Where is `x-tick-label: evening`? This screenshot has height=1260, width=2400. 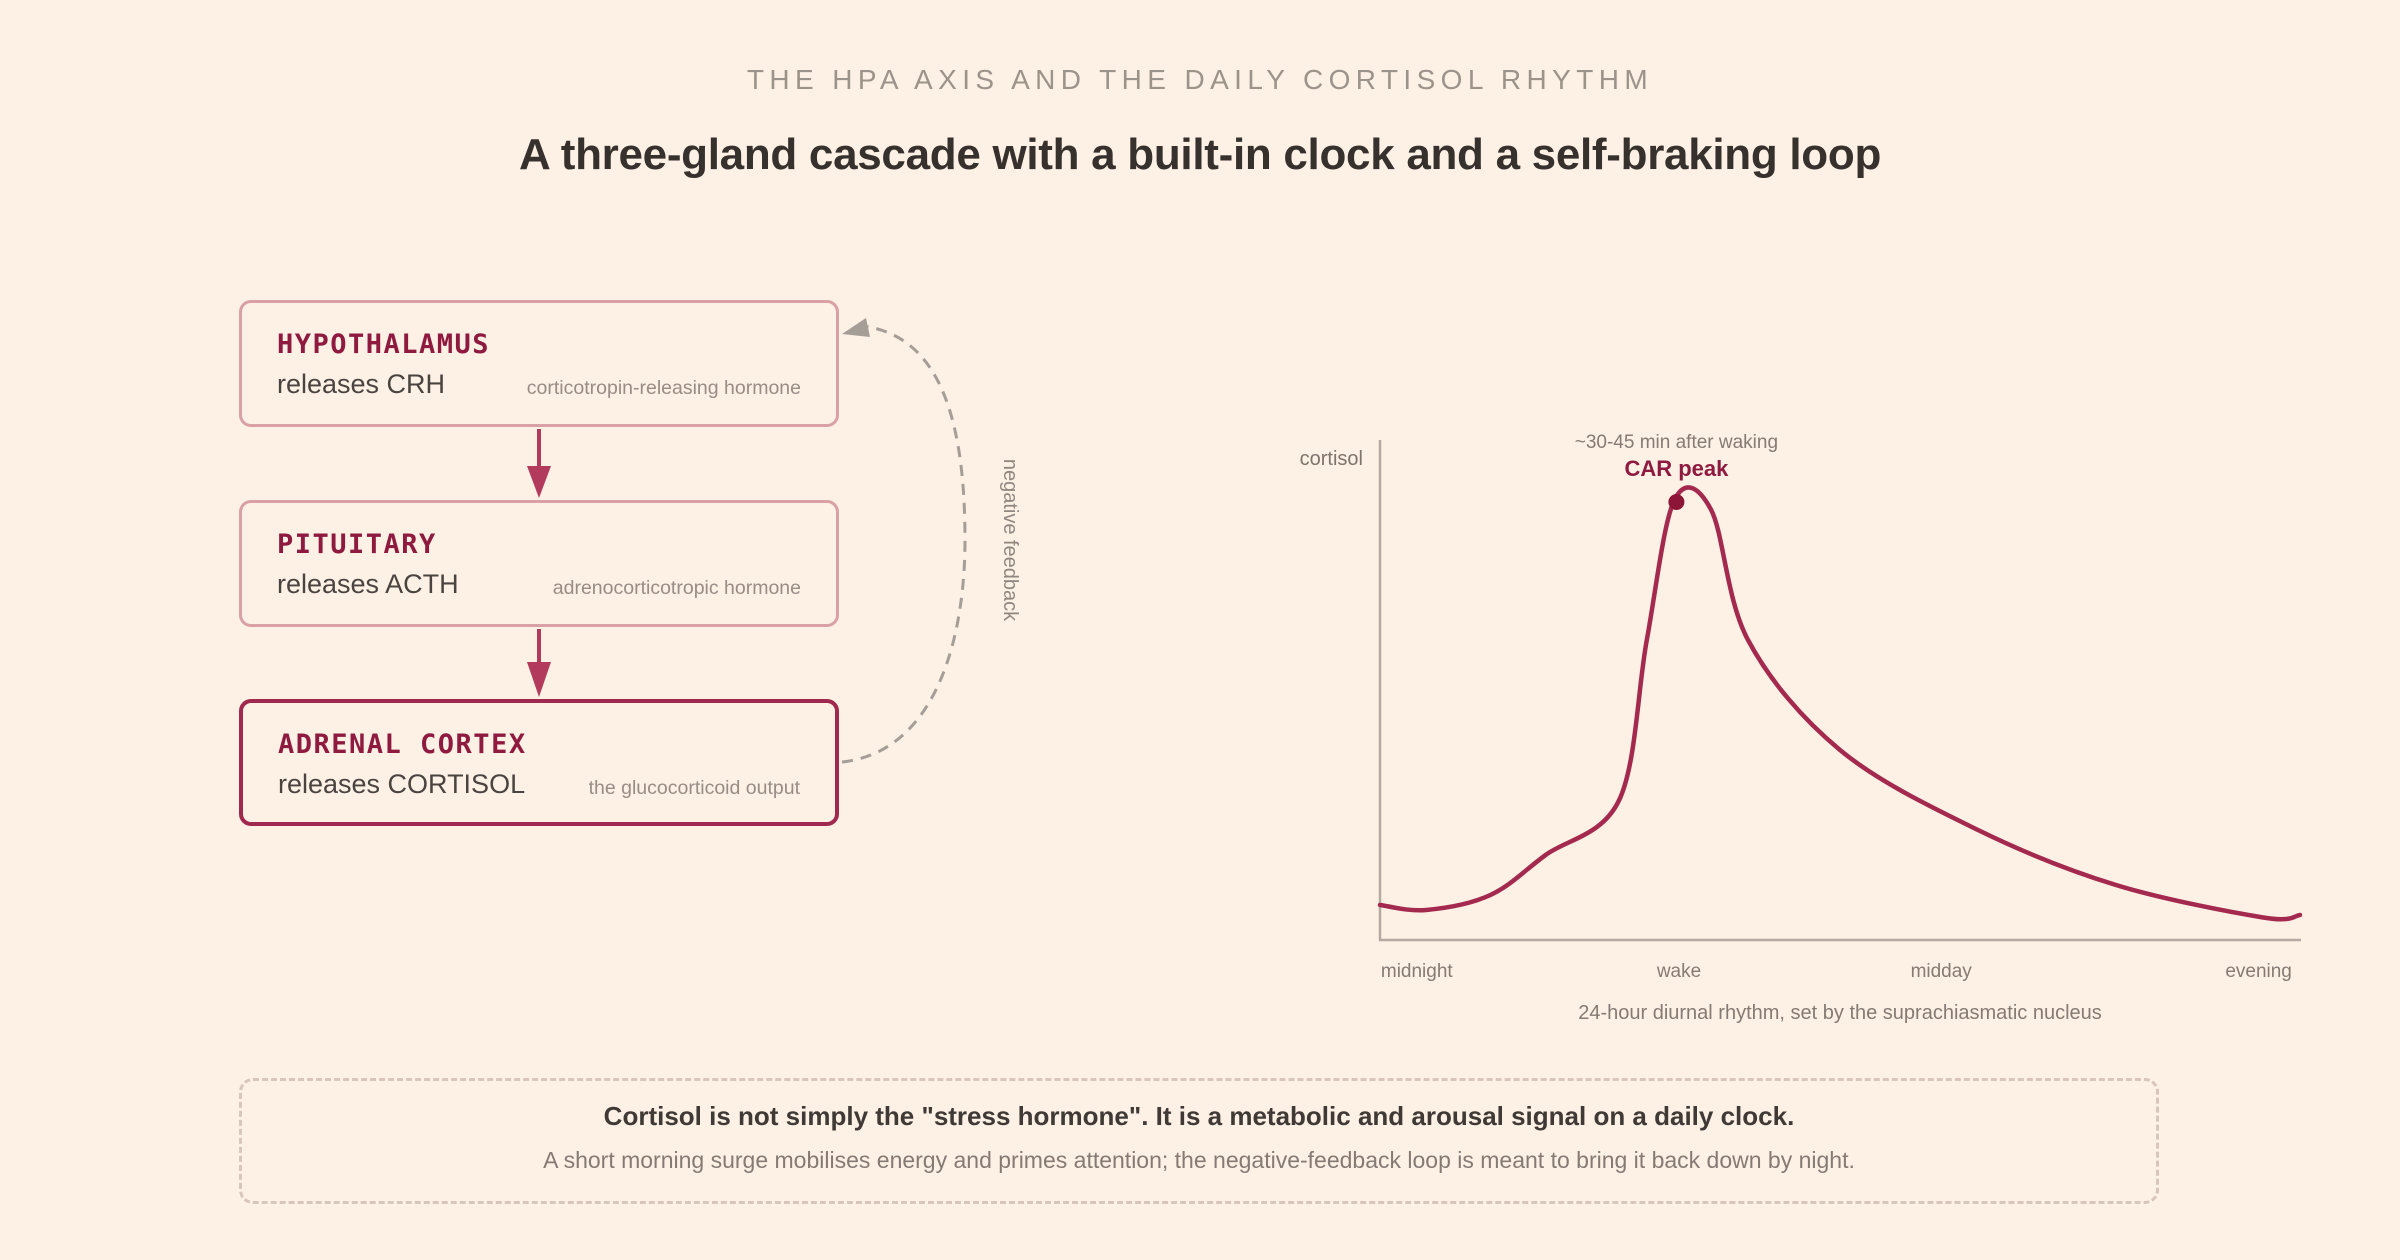 x-tick-label: evening is located at coordinates (2258, 971).